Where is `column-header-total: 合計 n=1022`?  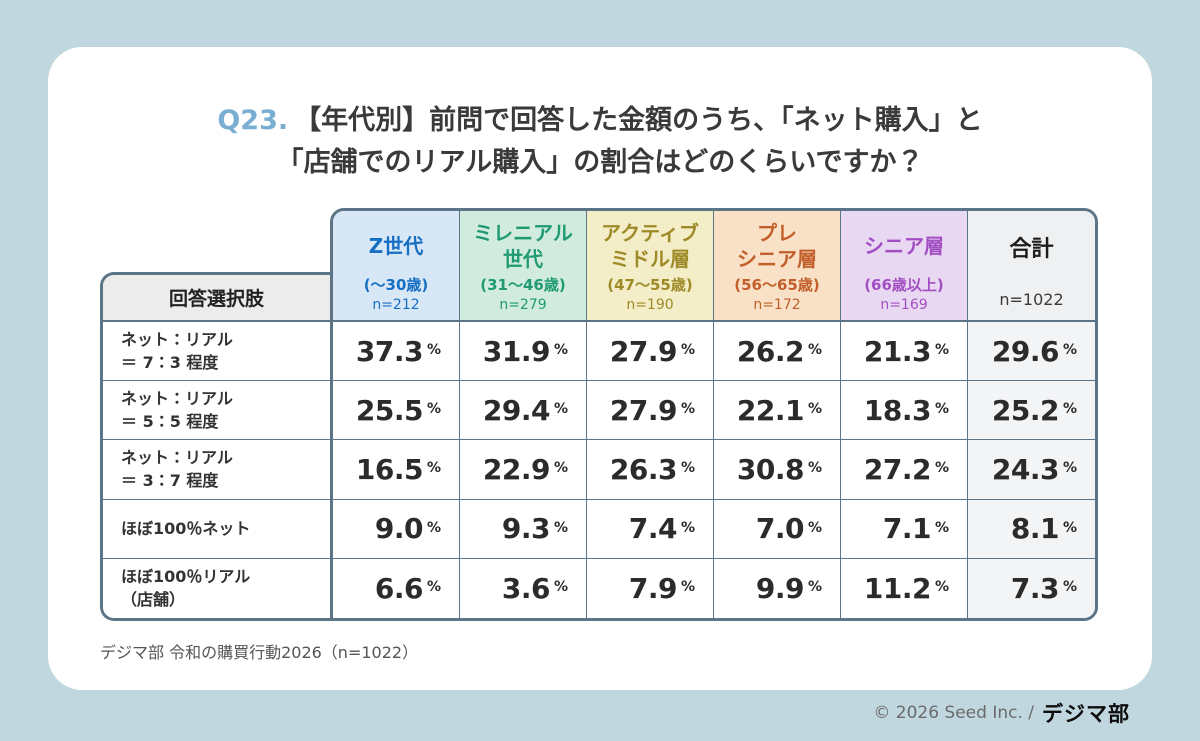 column-header-total: 合計 n=1022 is located at coordinates (1031, 266).